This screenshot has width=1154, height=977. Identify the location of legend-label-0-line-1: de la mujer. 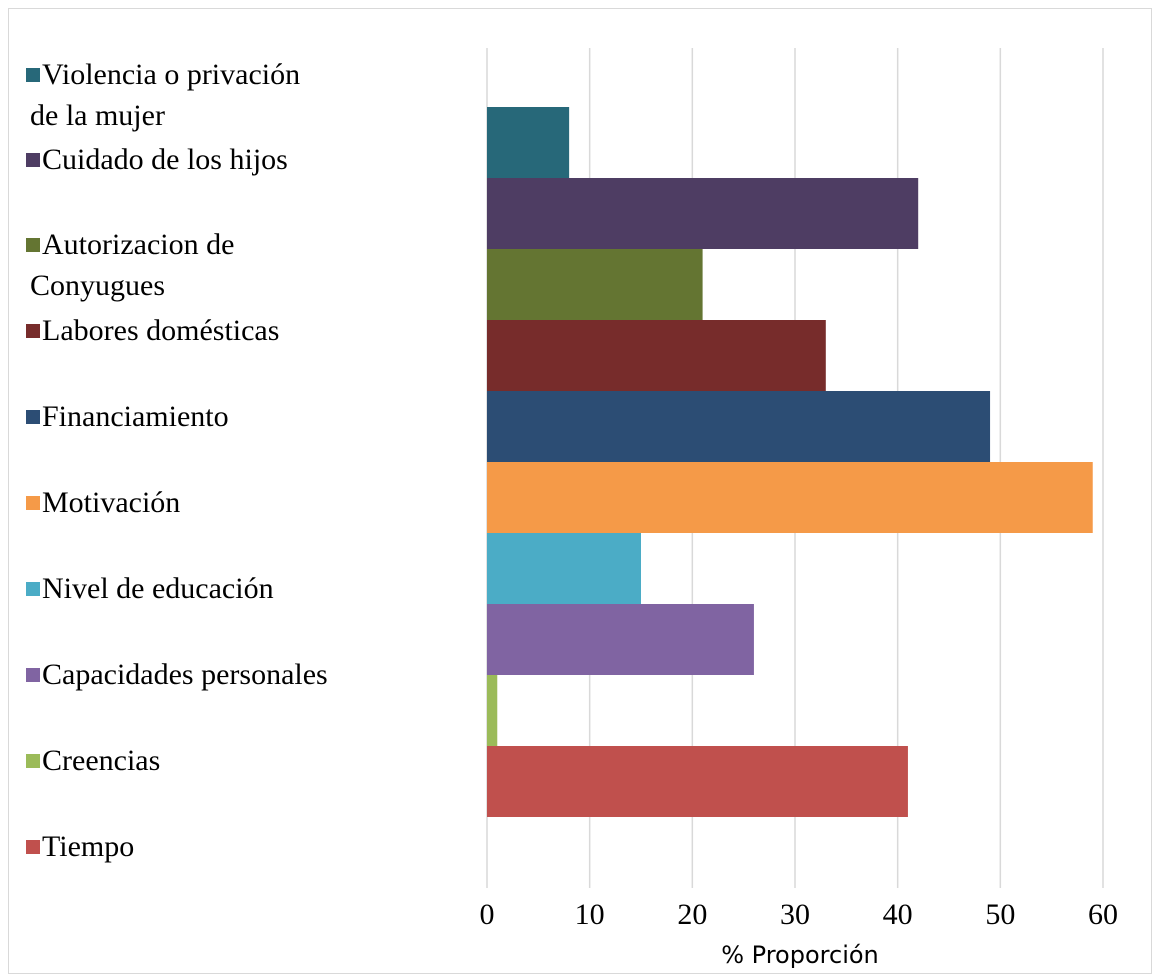
(97, 115).